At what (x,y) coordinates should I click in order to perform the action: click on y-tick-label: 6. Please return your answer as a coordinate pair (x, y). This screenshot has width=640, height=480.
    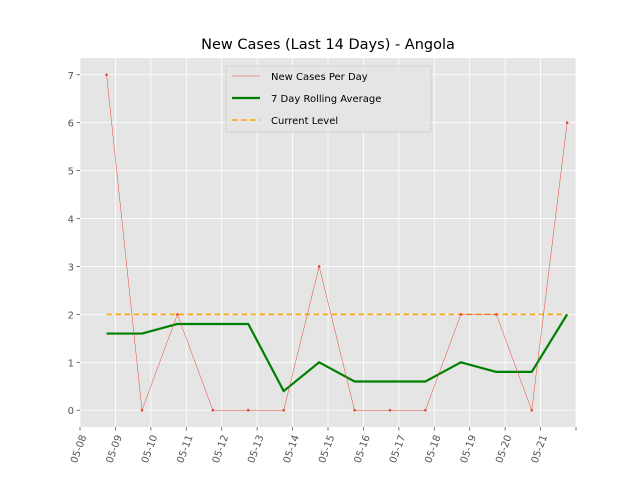
    Looking at the image, I should click on (71, 124).